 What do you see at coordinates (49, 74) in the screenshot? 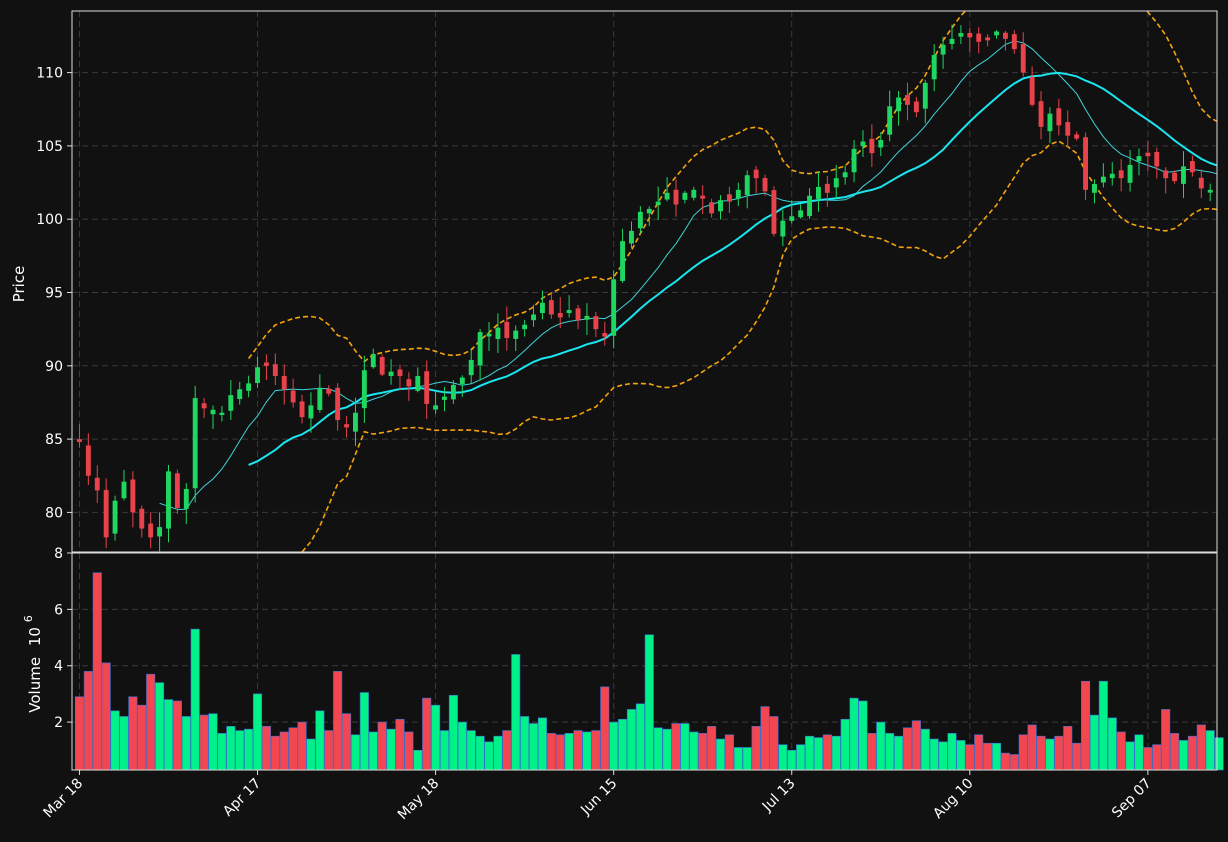
I see `price-tick-label: 110` at bounding box center [49, 74].